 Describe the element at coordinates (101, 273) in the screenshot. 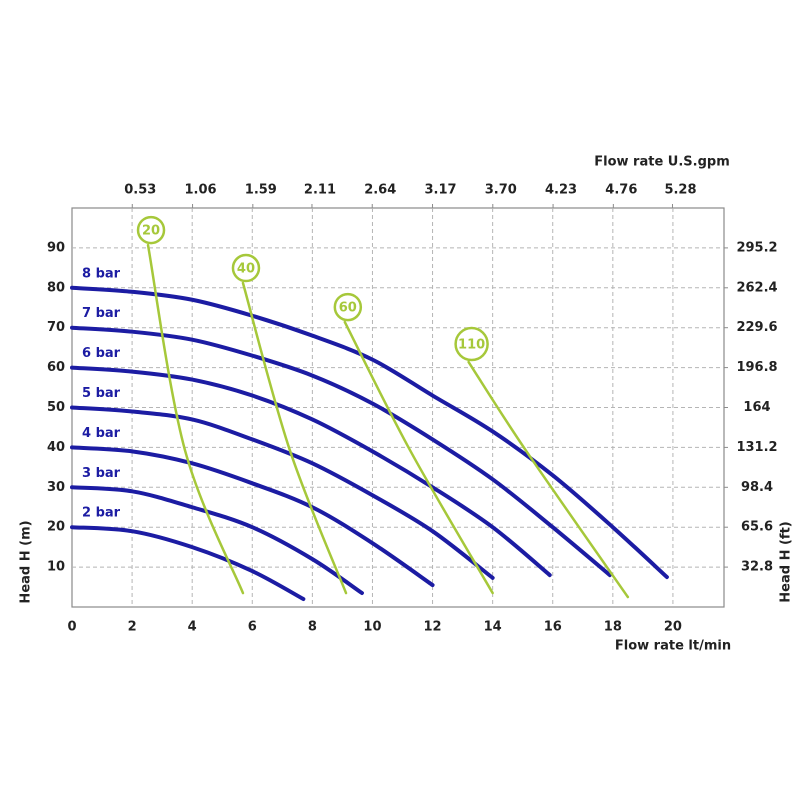

I see `series-label: 8 bar` at that location.